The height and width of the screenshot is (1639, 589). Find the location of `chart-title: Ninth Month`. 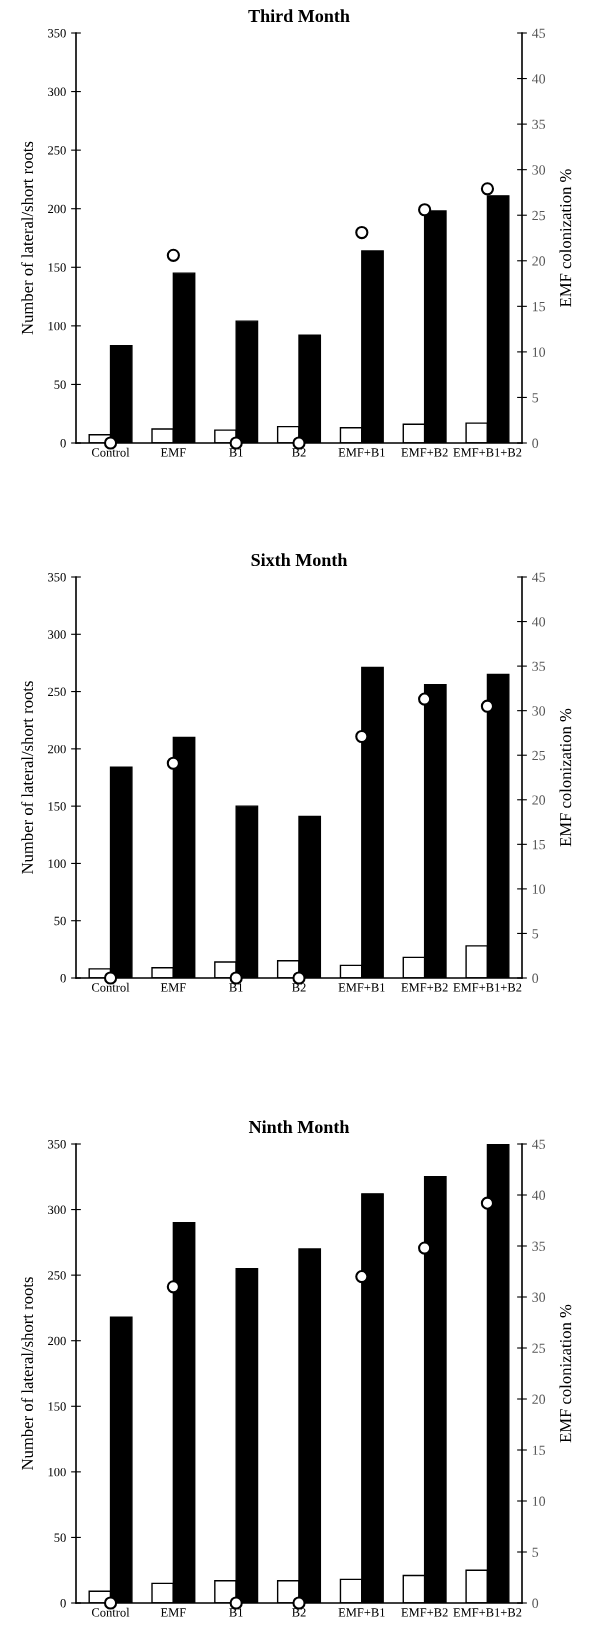

chart-title: Ninth Month is located at coordinates (299, 1127).